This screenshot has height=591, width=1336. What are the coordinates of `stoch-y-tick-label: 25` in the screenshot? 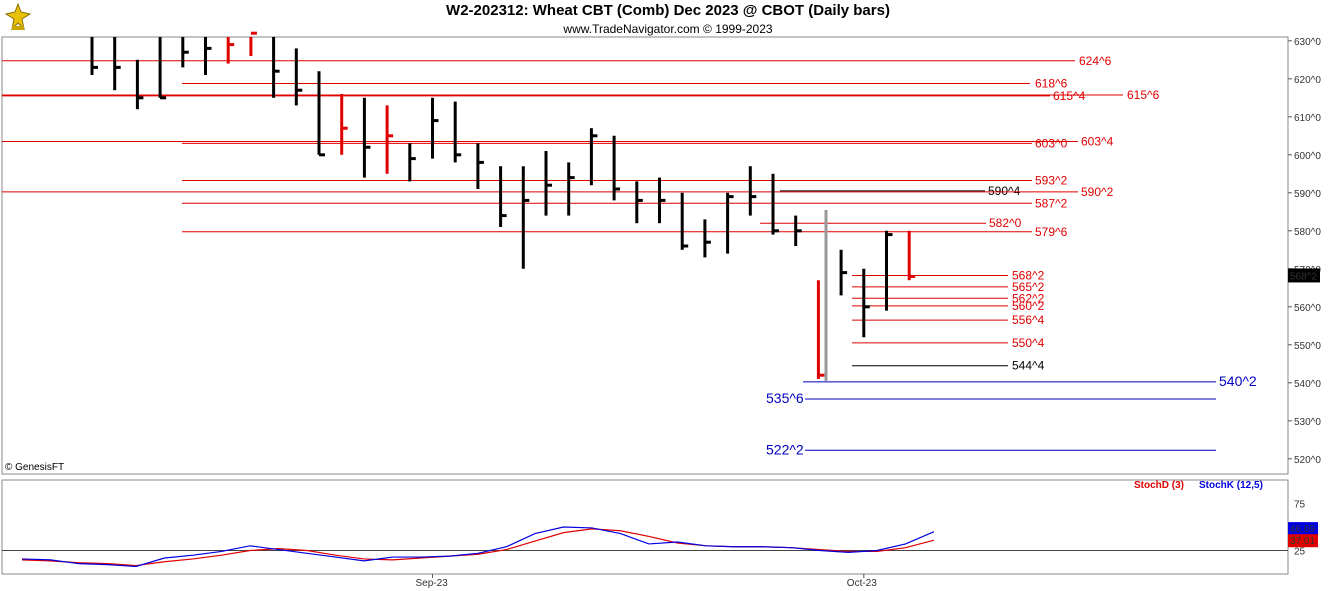 It's located at (1300, 552).